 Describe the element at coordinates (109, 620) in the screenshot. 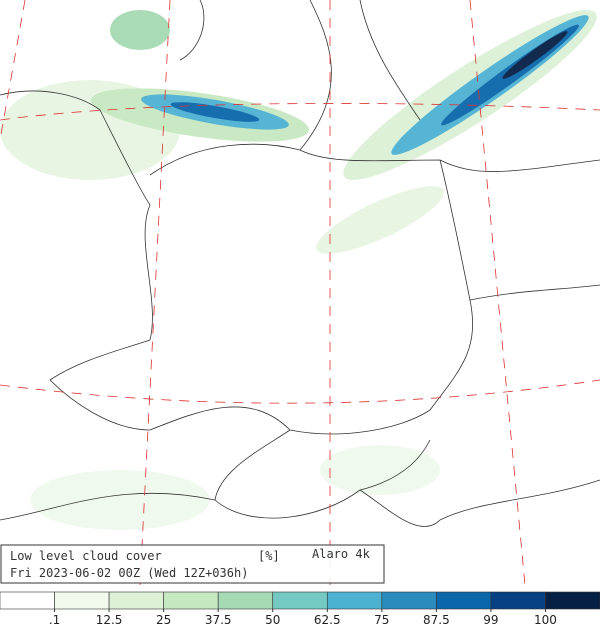

I see `legend-label: 12.5` at that location.